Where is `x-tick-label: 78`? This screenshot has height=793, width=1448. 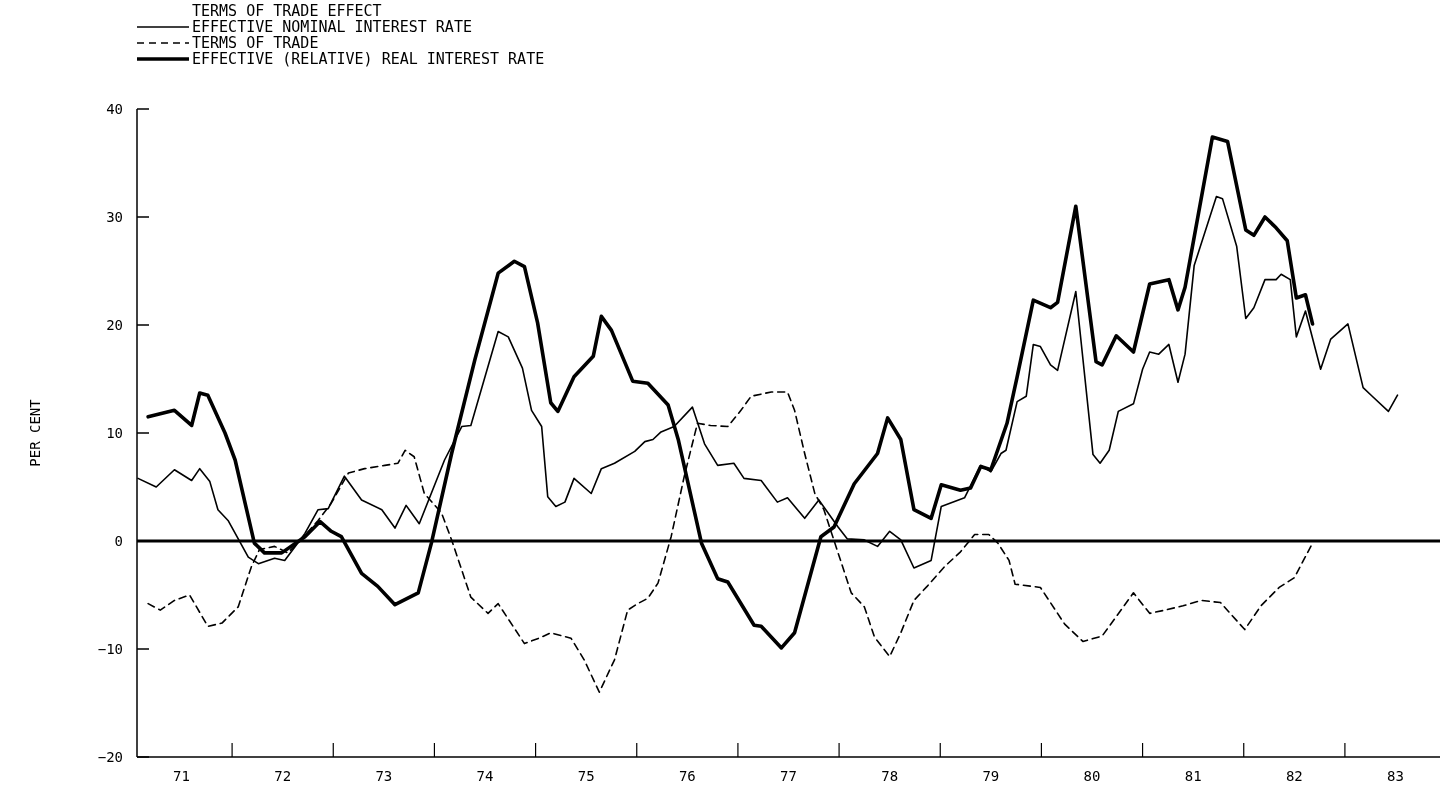 x-tick-label: 78 is located at coordinates (890, 776).